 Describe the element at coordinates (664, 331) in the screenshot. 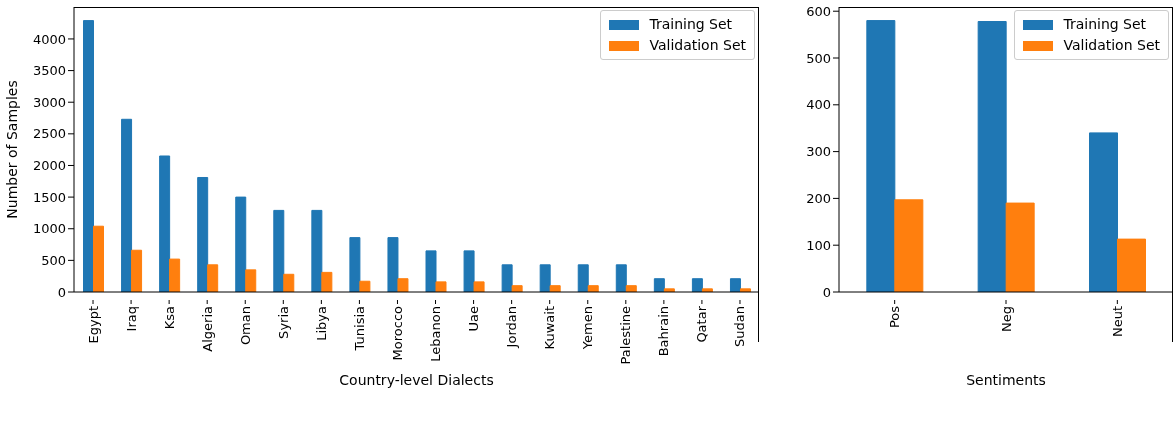

I see `x-tick-label: Bahrain` at that location.